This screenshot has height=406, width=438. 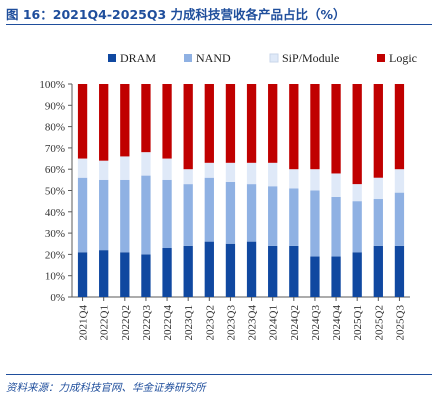 I want to click on legend-label: Logic, so click(x=403, y=58).